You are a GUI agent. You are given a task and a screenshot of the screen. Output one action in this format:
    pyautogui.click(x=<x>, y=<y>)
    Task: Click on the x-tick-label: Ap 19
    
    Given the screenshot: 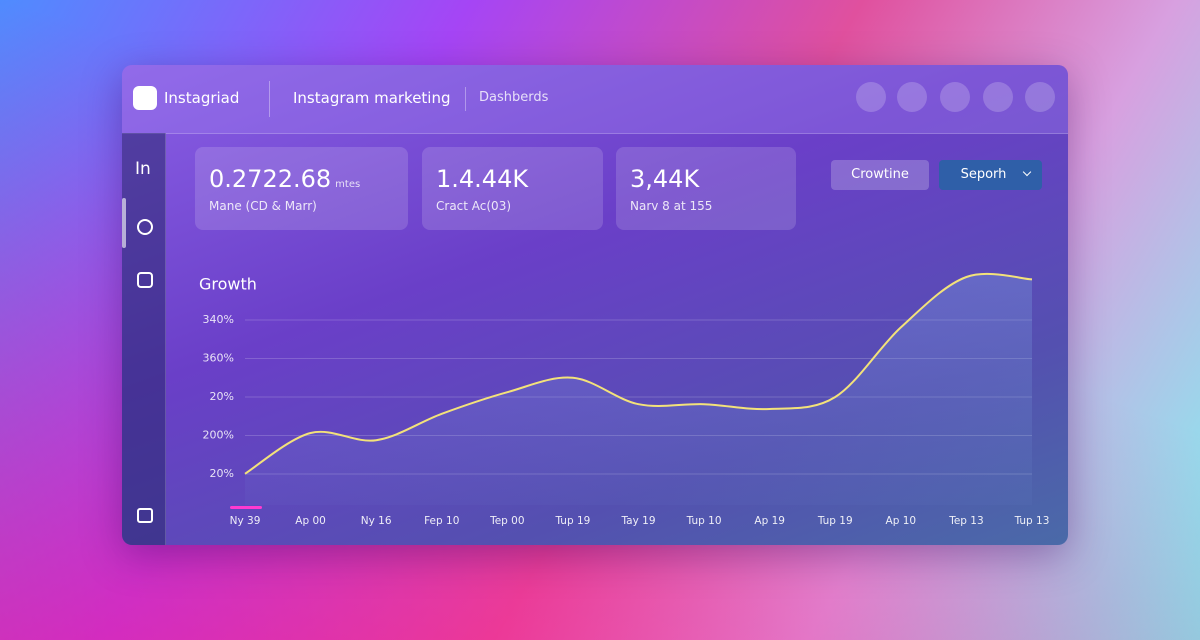 What is the action you would take?
    pyautogui.click(x=769, y=521)
    